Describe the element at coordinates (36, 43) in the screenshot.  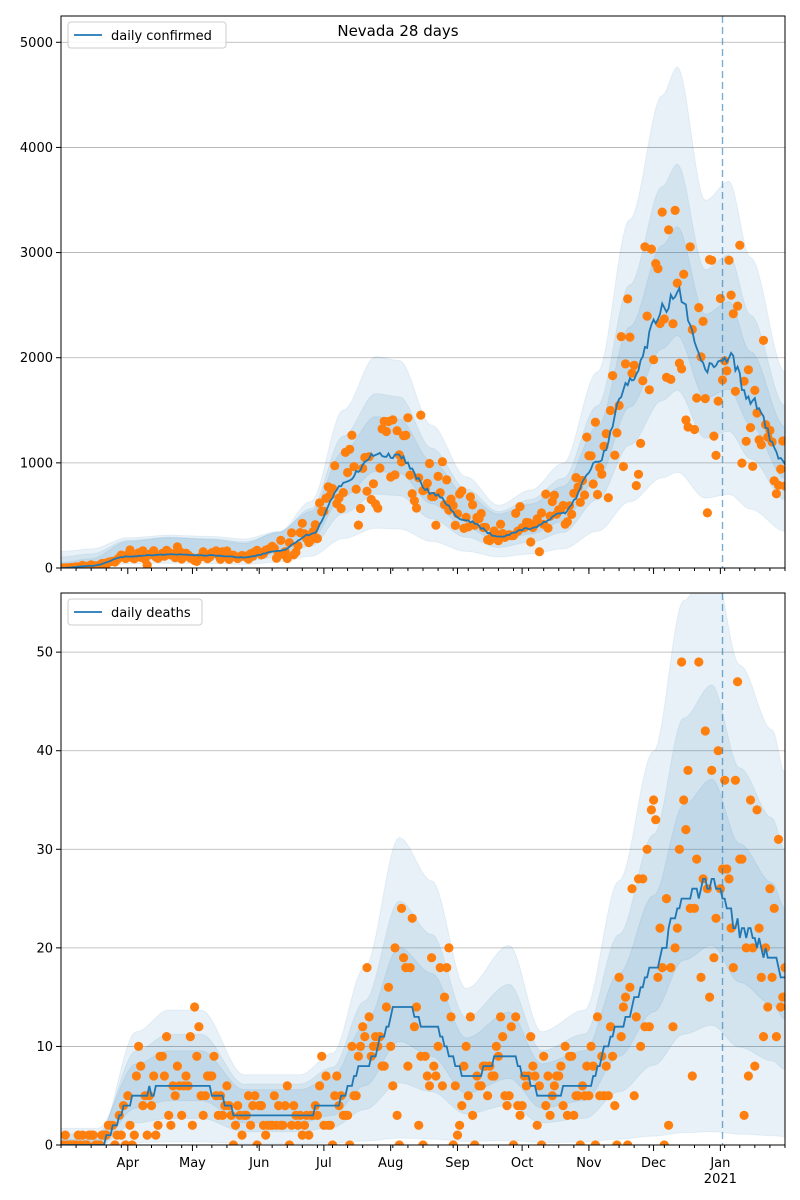
I see `y-tick-label: 5000` at that location.